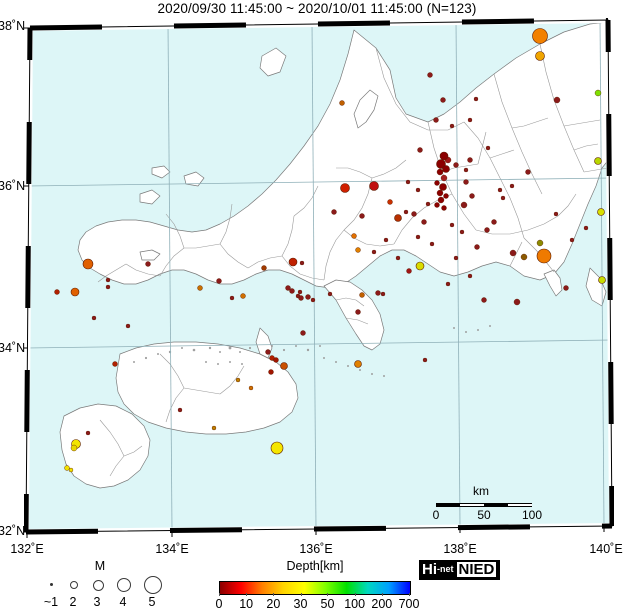  I want to click on scale-label-100: 100, so click(532, 515).